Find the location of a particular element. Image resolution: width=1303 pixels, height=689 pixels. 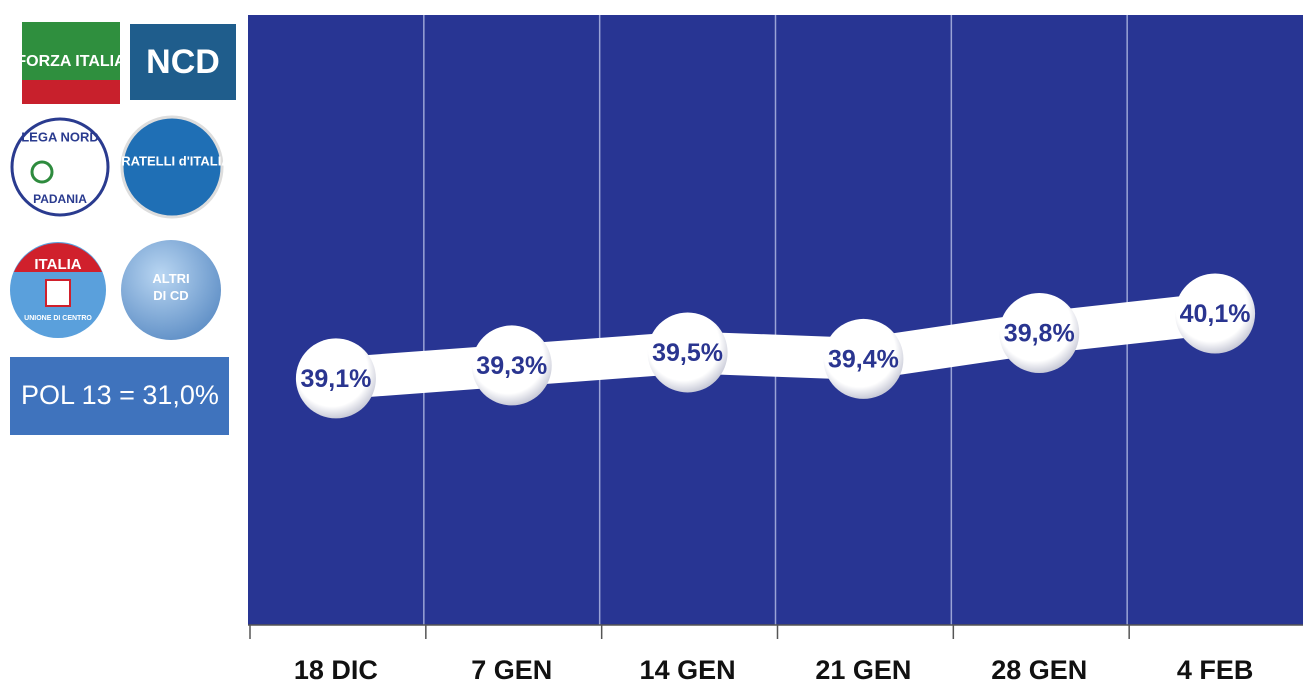

logo-lega-nord: LEGA NORD PADANIA is located at coordinates (60, 167).